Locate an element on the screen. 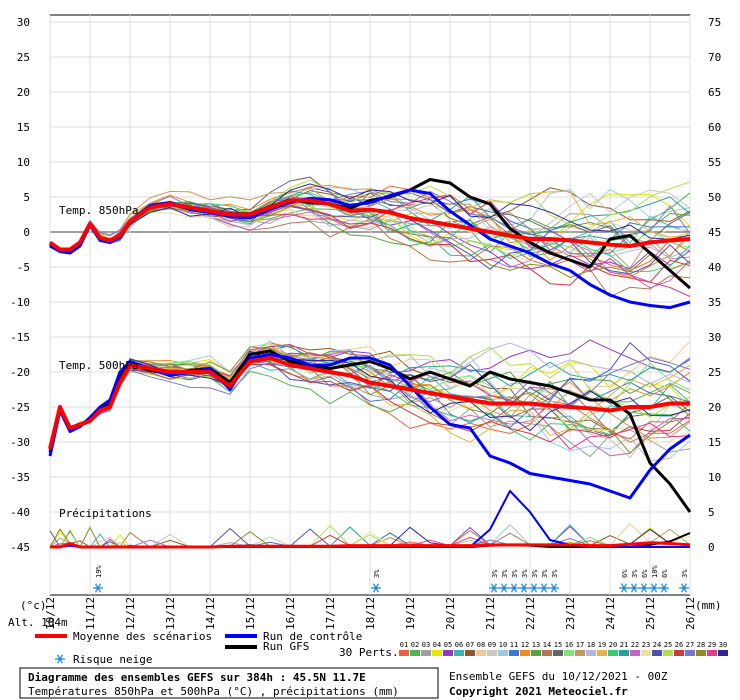 This screenshot has width=740, height=700. panel-label-t500: Temp. 500hPa is located at coordinates (98, 365).